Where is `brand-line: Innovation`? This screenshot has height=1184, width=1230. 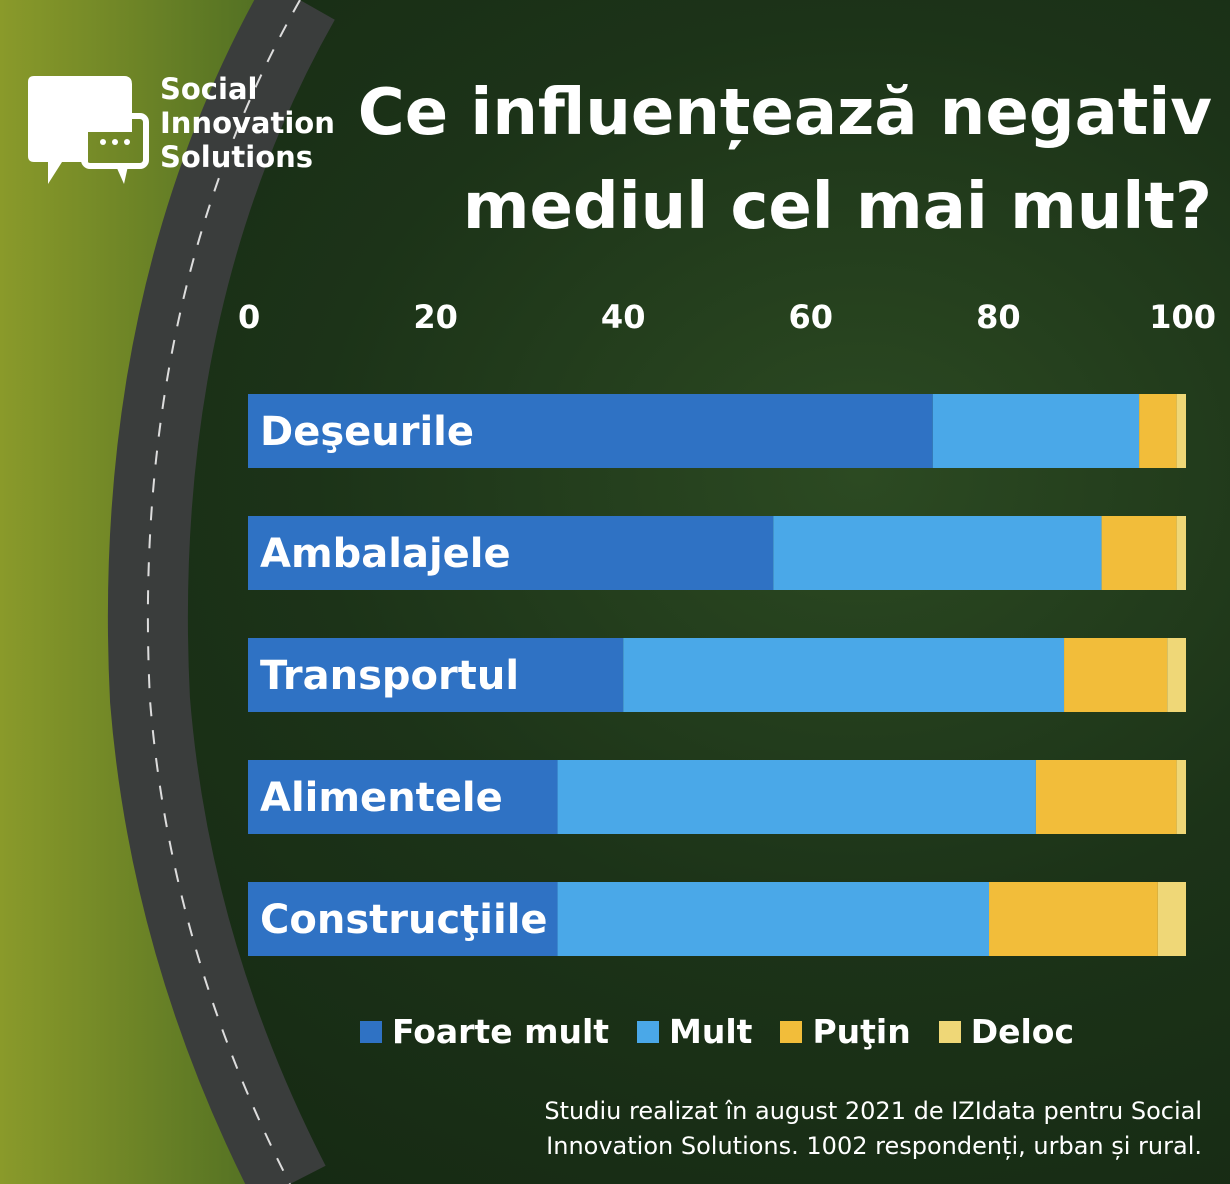
brand-line: Innovation is located at coordinates (247, 123).